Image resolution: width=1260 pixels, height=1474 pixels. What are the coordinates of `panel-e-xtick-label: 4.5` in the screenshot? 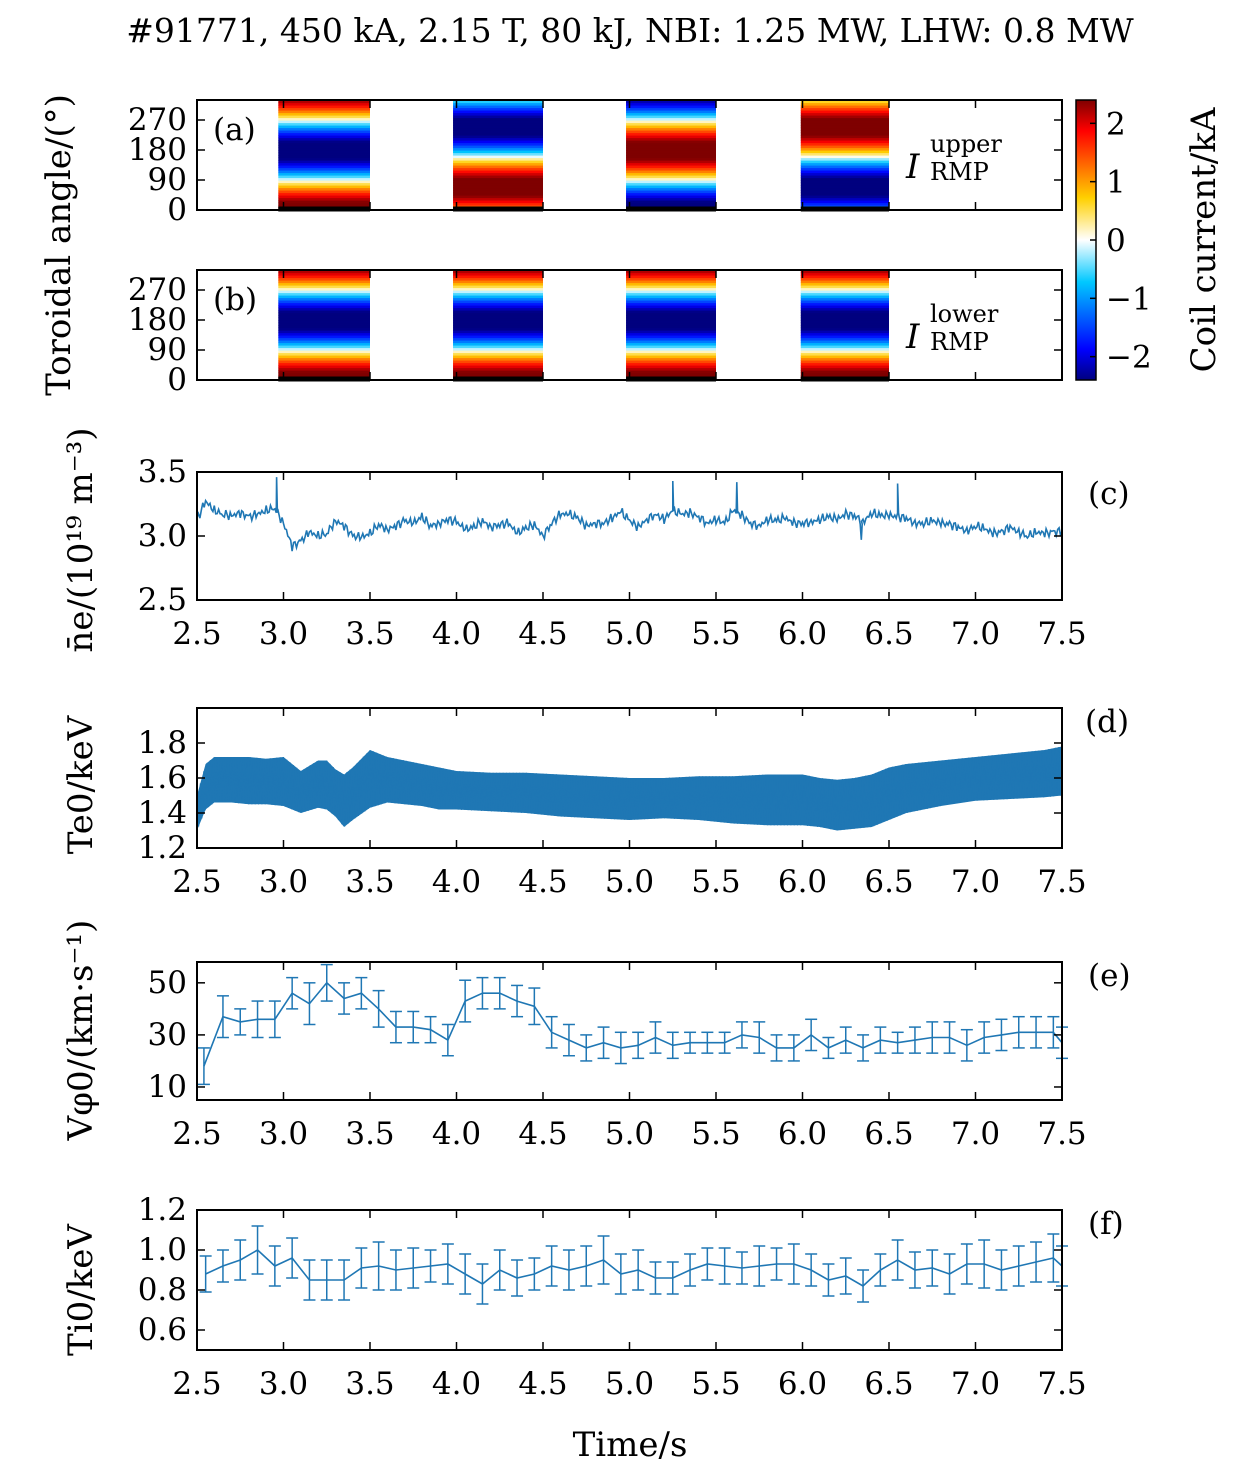 It's located at (542, 1134).